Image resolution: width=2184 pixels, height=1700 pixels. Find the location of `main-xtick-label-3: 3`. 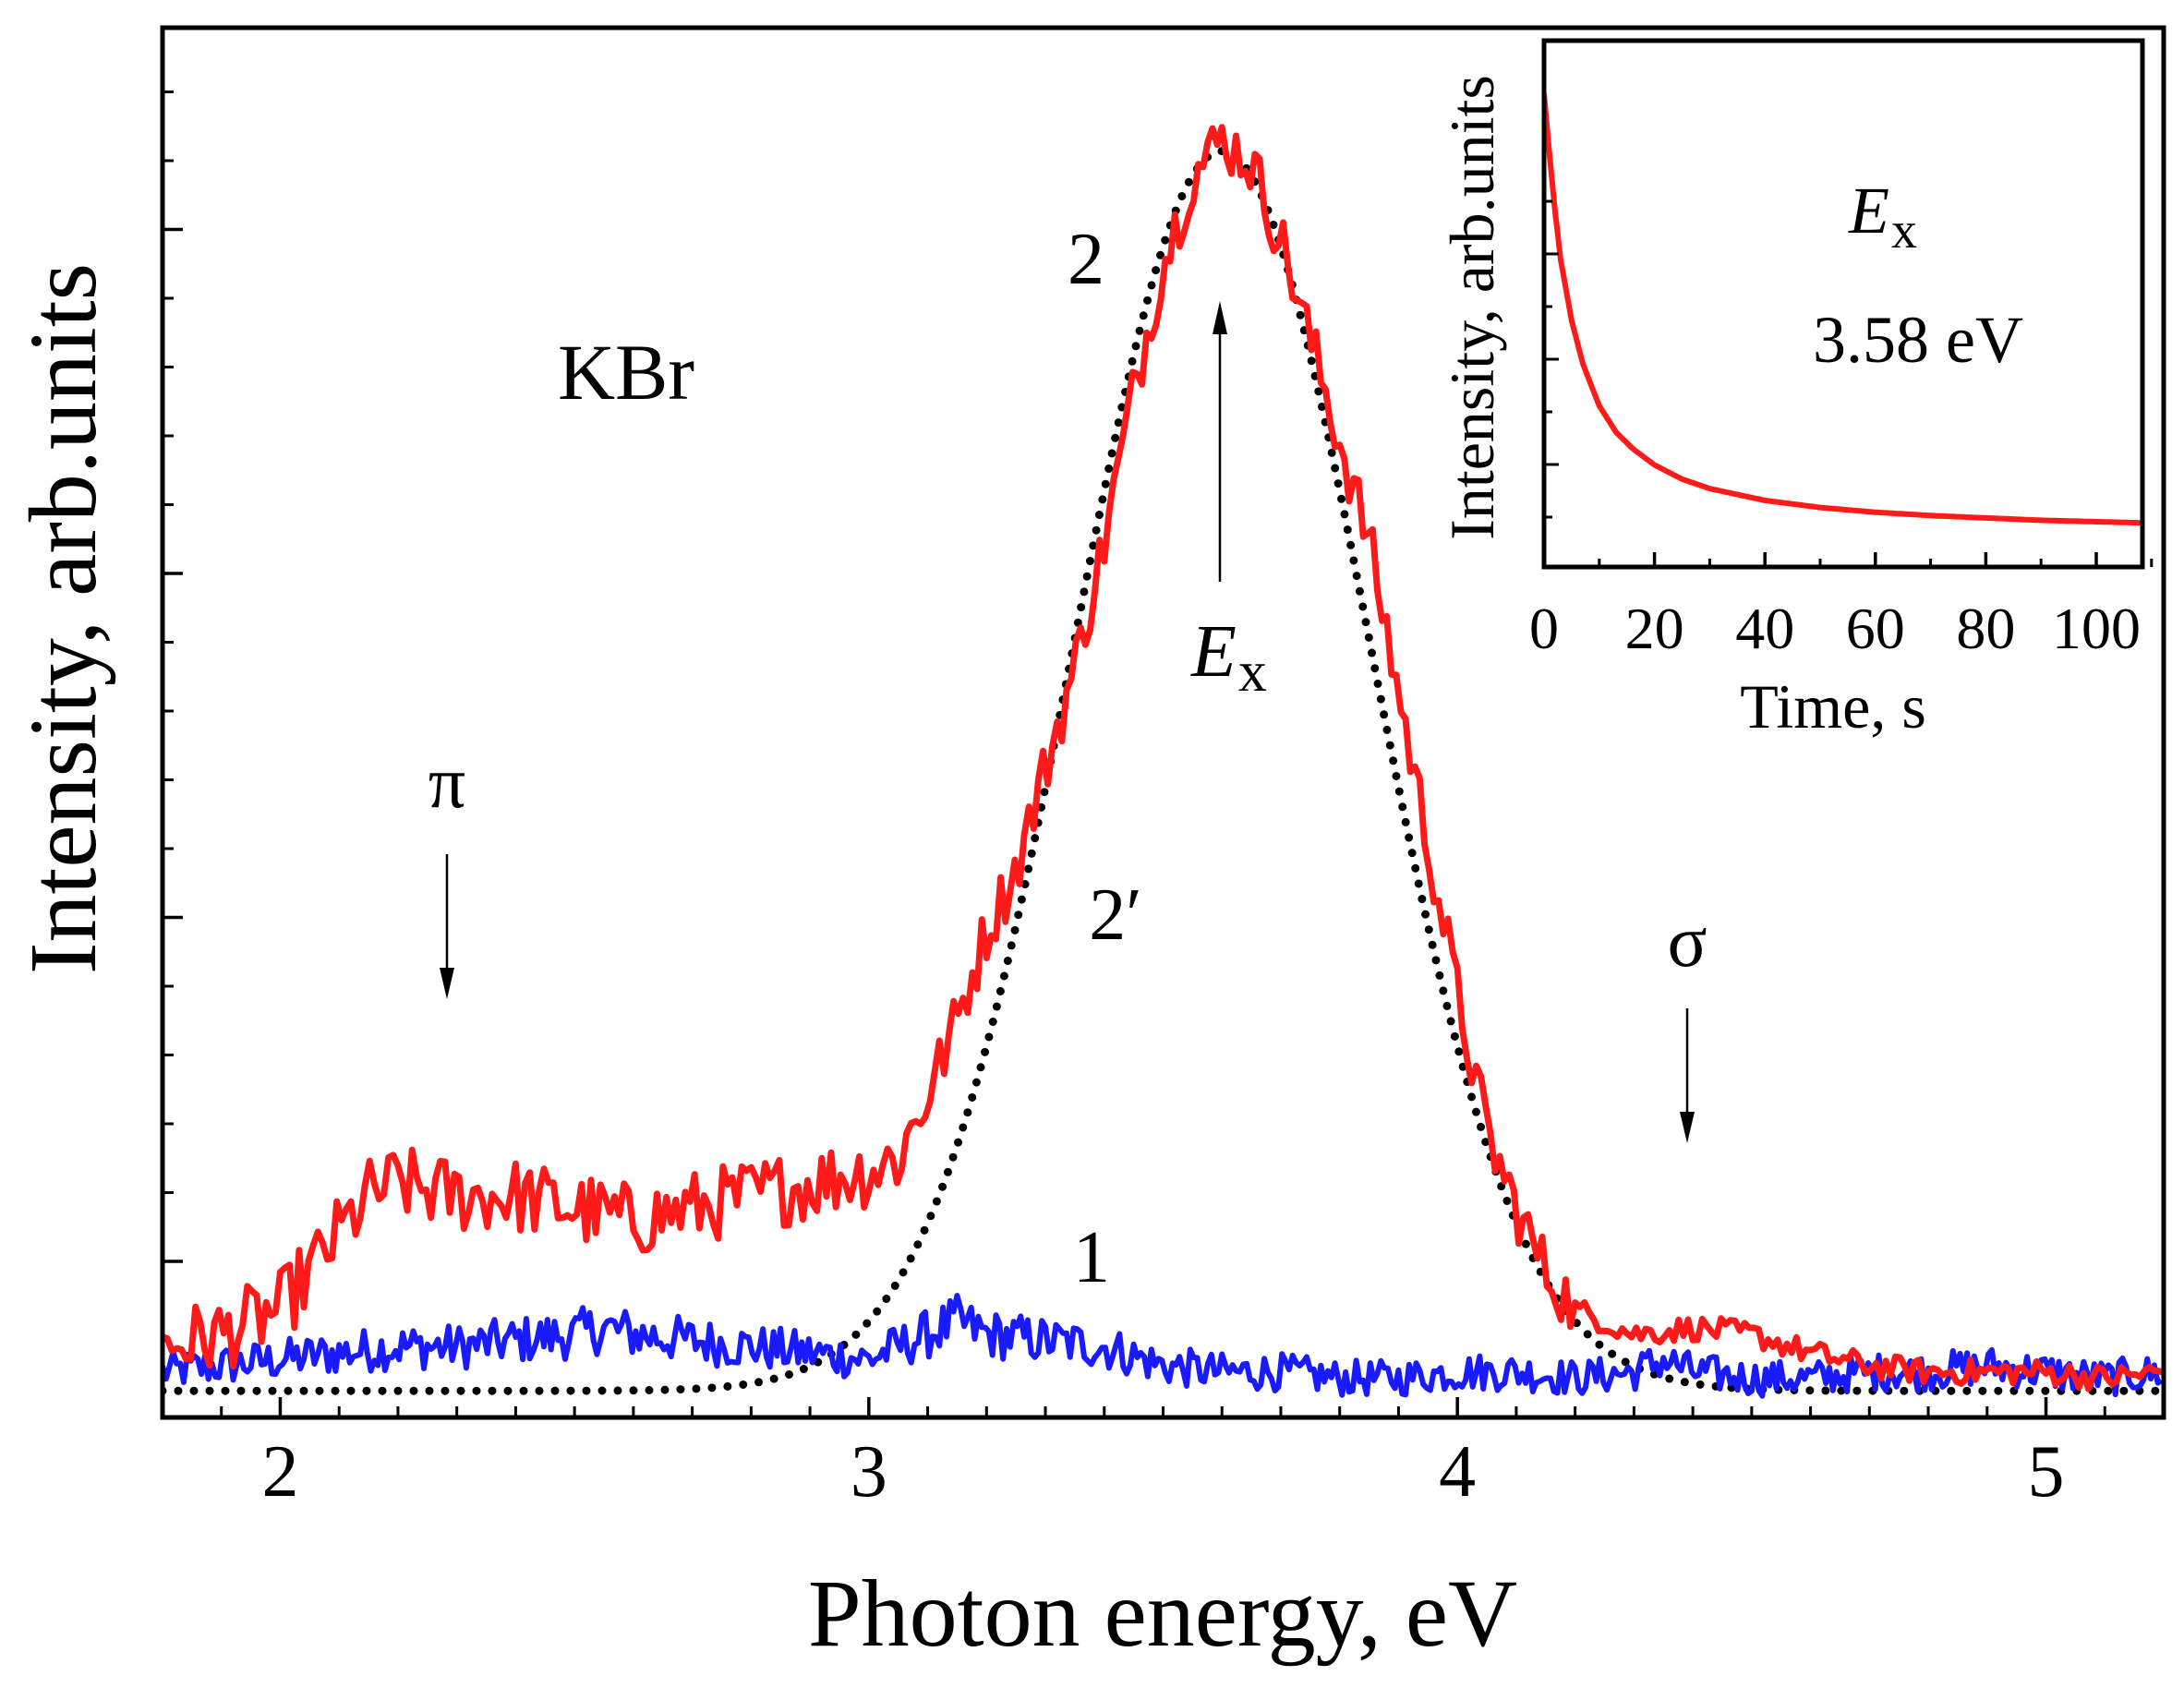

main-xtick-label-3: 3 is located at coordinates (869, 1472).